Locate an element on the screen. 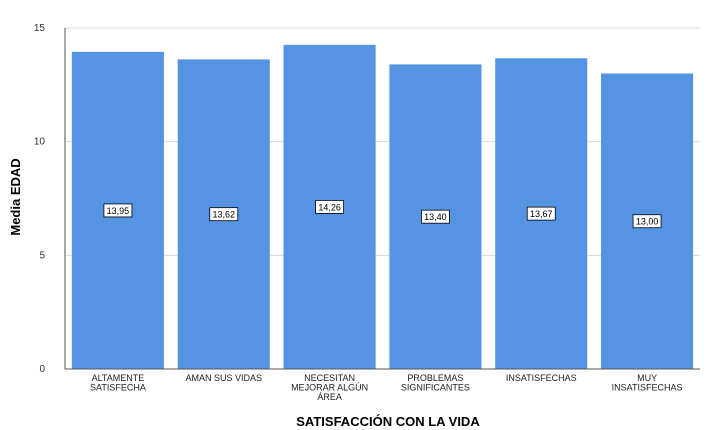 This screenshot has height=430, width=718. y-tick-label: 10 is located at coordinates (40, 142).